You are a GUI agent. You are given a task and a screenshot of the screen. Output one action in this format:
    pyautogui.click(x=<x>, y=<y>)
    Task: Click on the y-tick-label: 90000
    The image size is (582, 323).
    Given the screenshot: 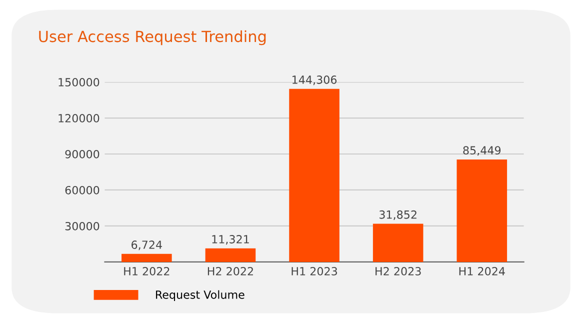 What is the action you would take?
    pyautogui.click(x=82, y=154)
    